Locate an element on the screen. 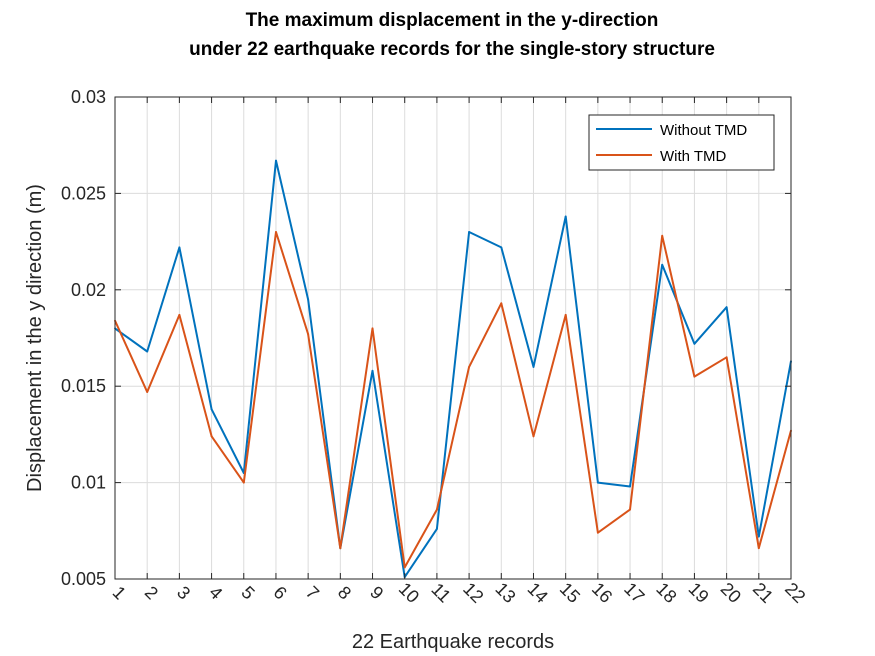  x-axis-label: 22 Earthquake records is located at coordinates (453, 642).